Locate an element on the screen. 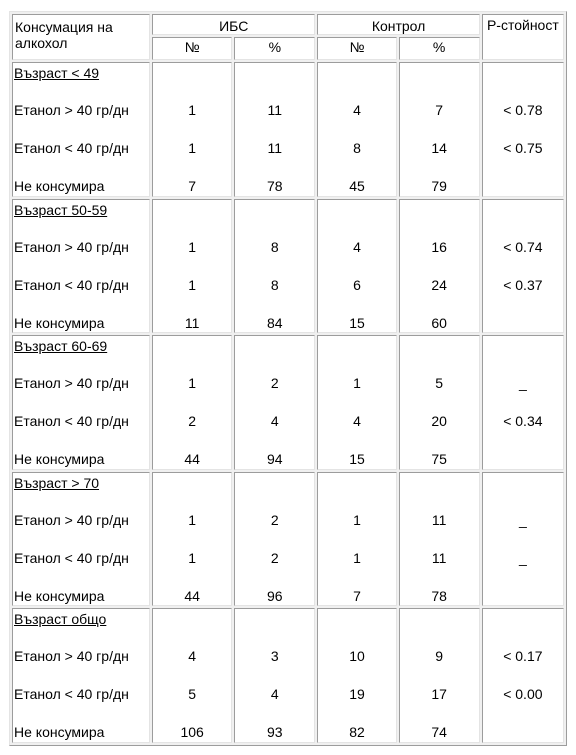 The image size is (576, 755). header-p-value-cell: P-стойност is located at coordinates (522, 37).